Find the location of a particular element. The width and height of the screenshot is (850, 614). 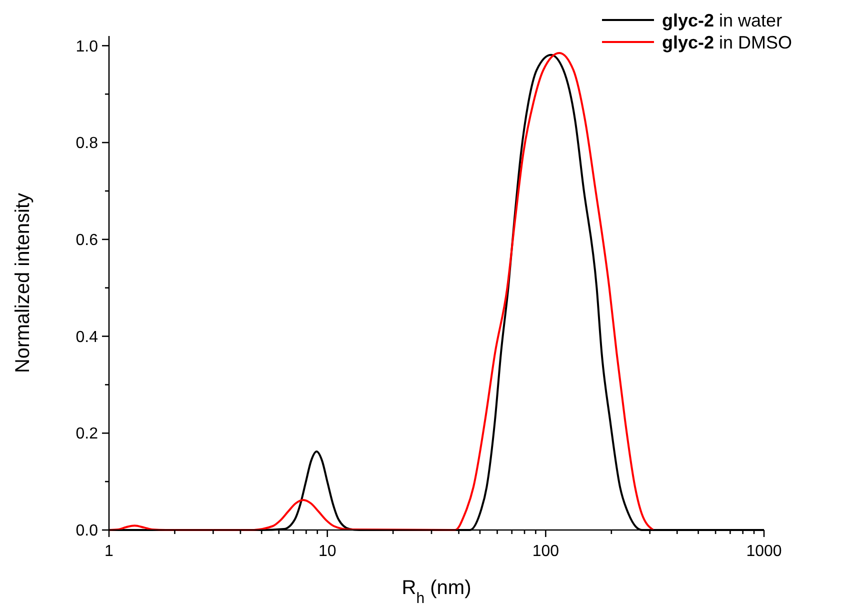

legend-label: glyc-2 in water is located at coordinates (722, 20).